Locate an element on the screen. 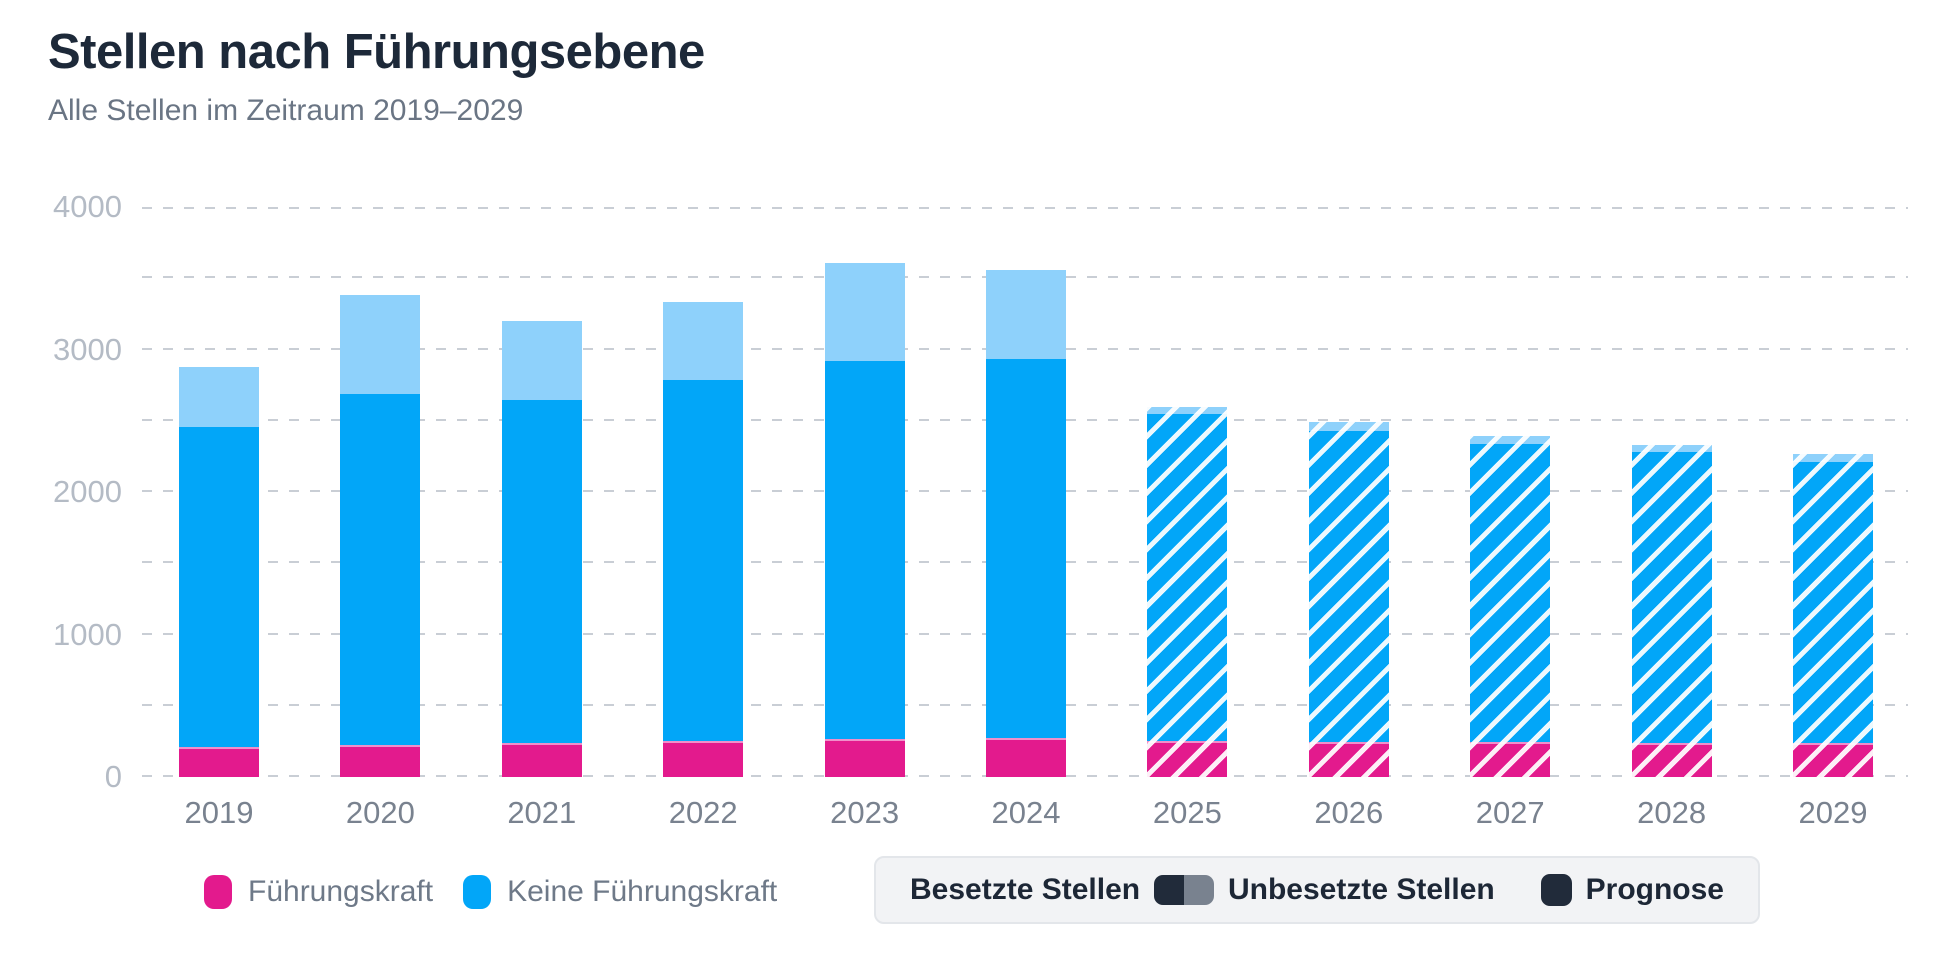 The width and height of the screenshot is (1960, 970). x-label-2024: 2024 is located at coordinates (1026, 812).